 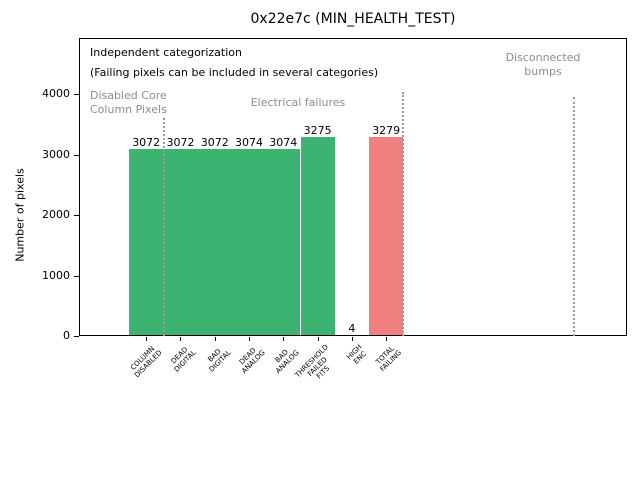 I want to click on section-label-disabled-core-column-pixels: Disabled Core Column Pixels, so click(x=128, y=102).